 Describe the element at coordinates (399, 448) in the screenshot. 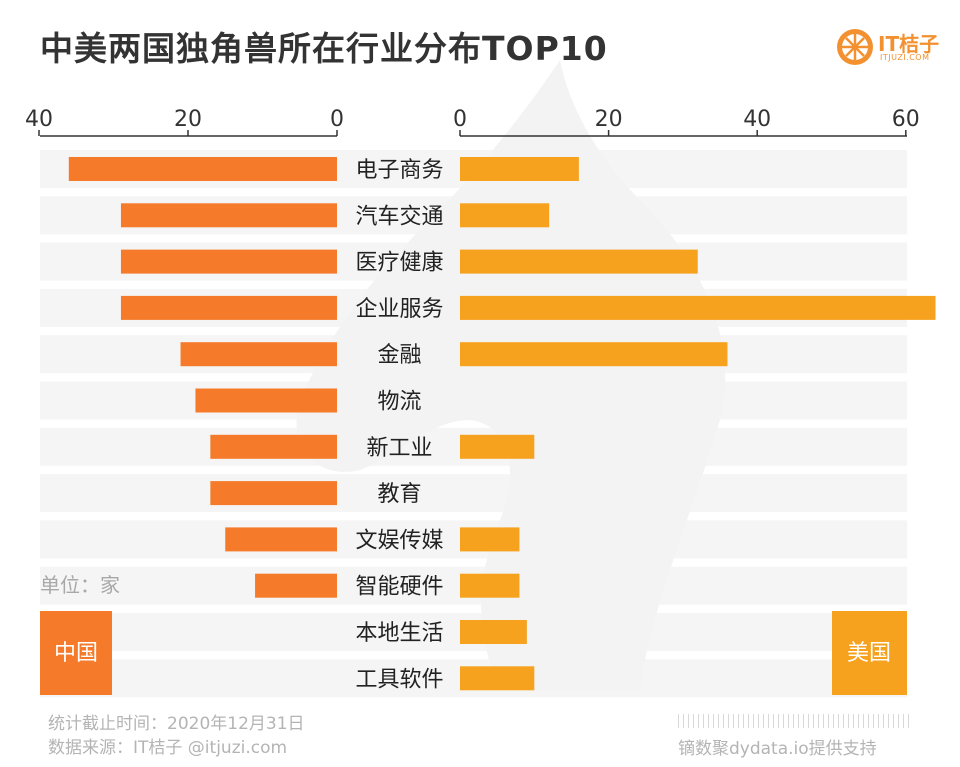

I see `category-label: 新工业` at that location.